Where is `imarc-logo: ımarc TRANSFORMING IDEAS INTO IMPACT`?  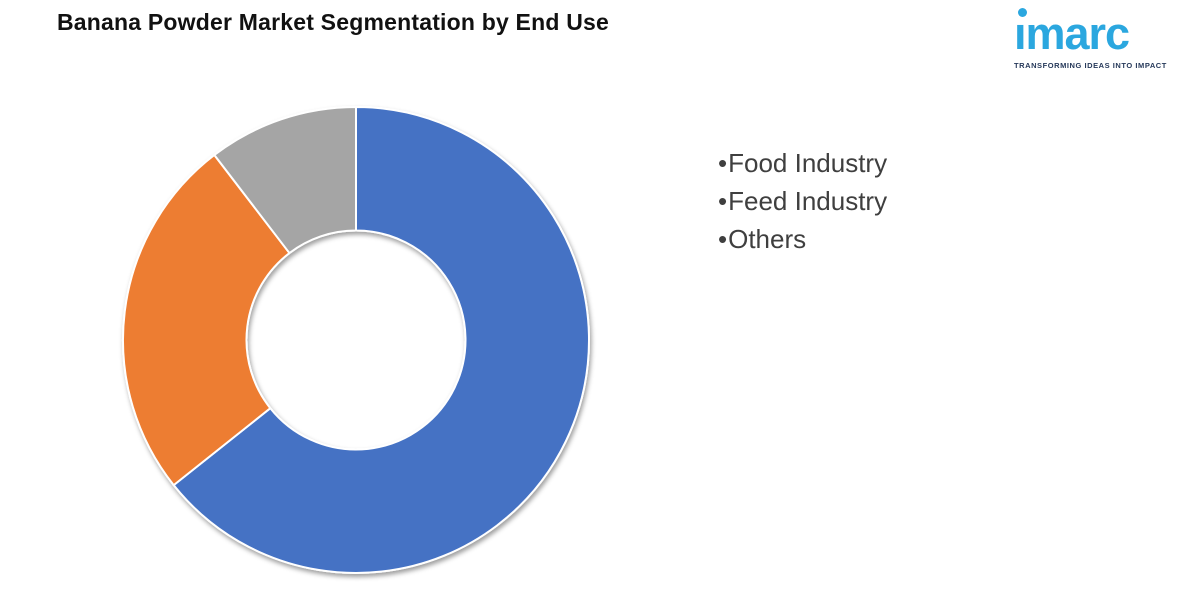 imarc-logo: ımarc TRANSFORMING IDEAS INTO IMPACT is located at coordinates (1090, 39).